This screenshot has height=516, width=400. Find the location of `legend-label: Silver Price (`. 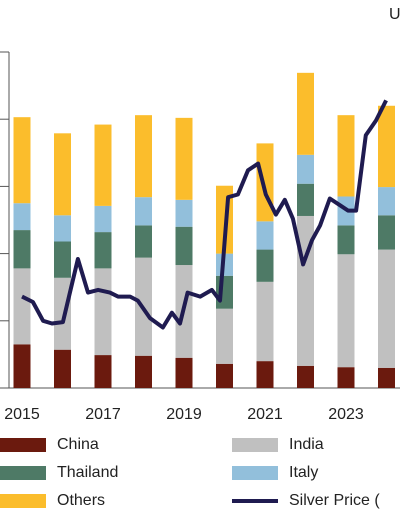

legend-label: Silver Price ( is located at coordinates (334, 500).